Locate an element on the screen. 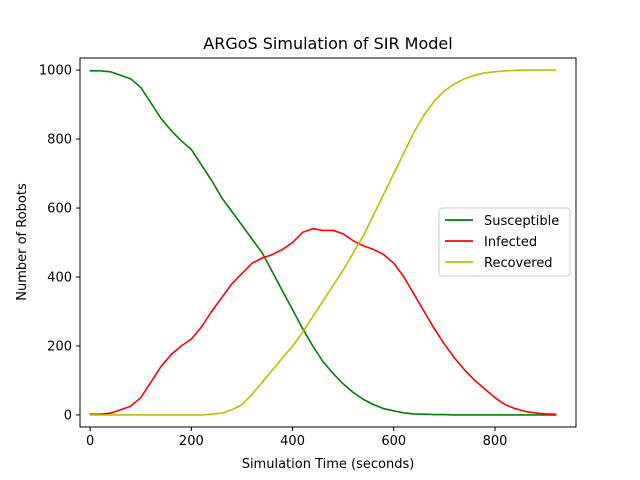 The width and height of the screenshot is (640, 480). chart-title: ARGoS Simulation of SIR Model is located at coordinates (327, 43).